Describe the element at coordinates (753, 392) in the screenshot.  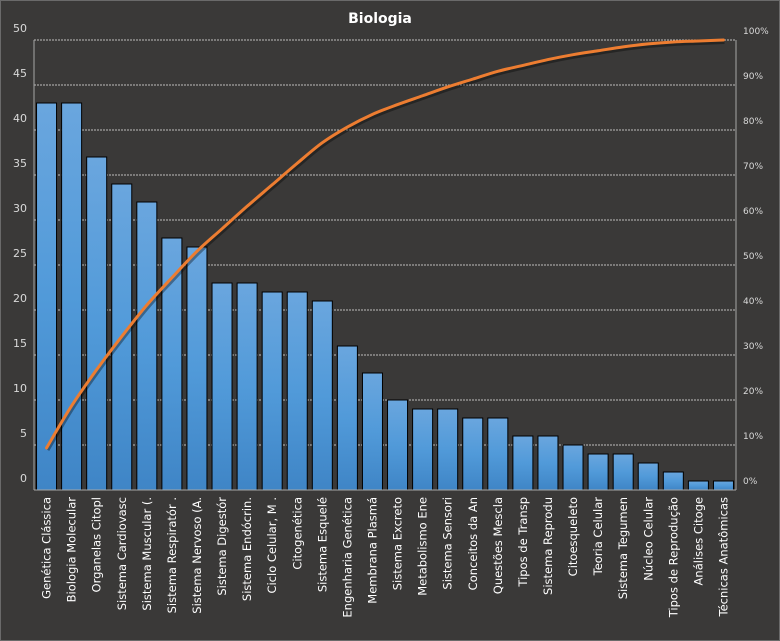
I see `y2-tick-label: 20%` at that location.